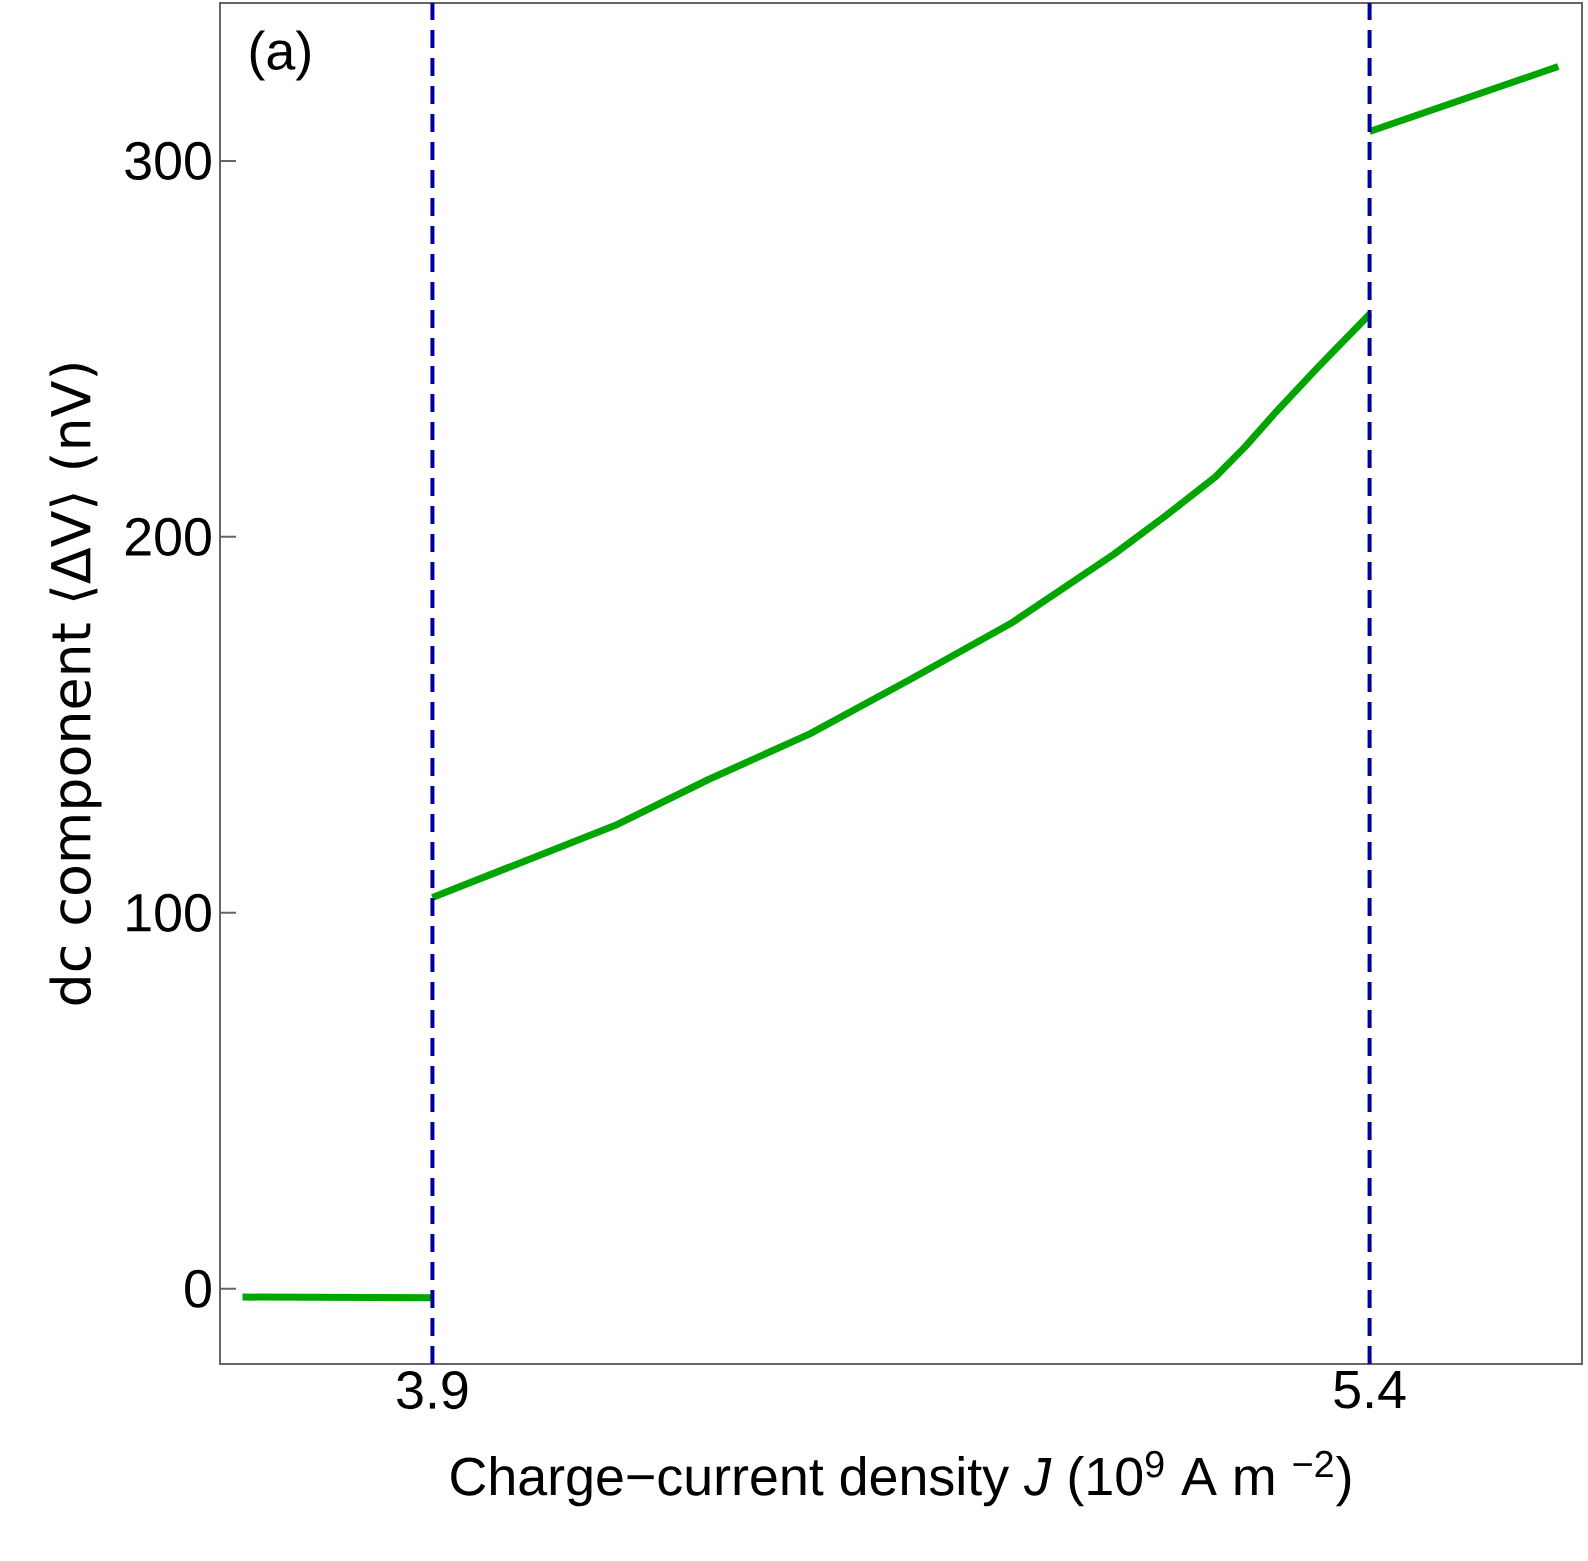  What do you see at coordinates (169, 912) in the screenshot?
I see `y-tick-label: 100` at bounding box center [169, 912].